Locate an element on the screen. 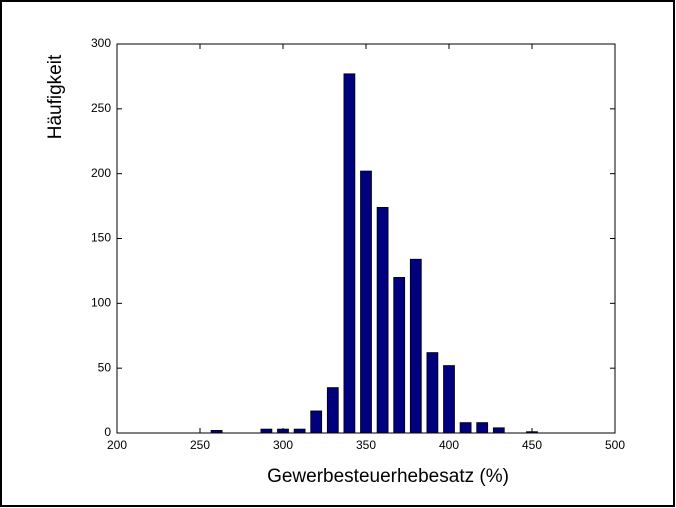 This screenshot has height=508, width=676. y-tick-label: 200 is located at coordinates (101, 173).